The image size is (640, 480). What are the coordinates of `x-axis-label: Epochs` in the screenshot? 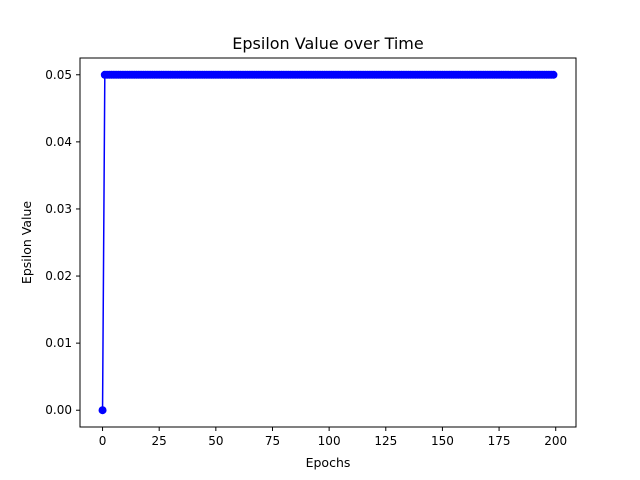 It's located at (328, 462).